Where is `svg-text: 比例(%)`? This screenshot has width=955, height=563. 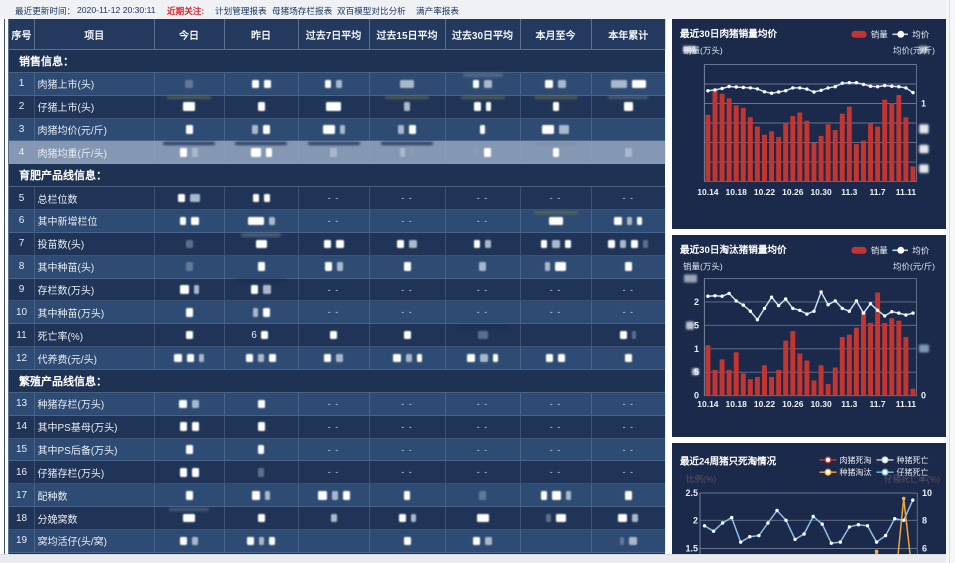
svg-text: 比例(%) is located at coordinates (701, 479).